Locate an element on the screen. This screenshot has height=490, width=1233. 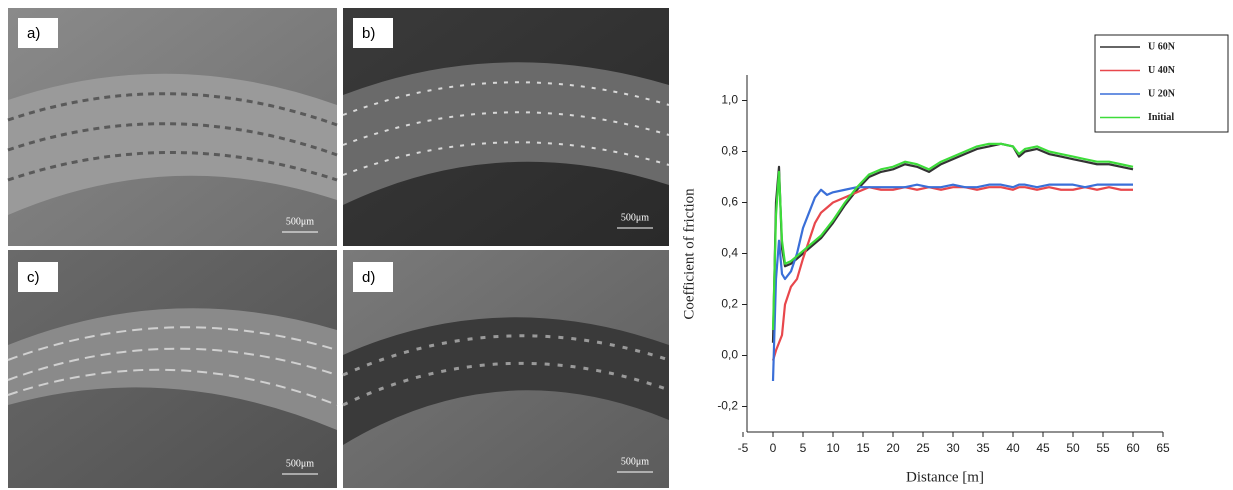
x-axis-title: Distance [m] is located at coordinates (945, 477).